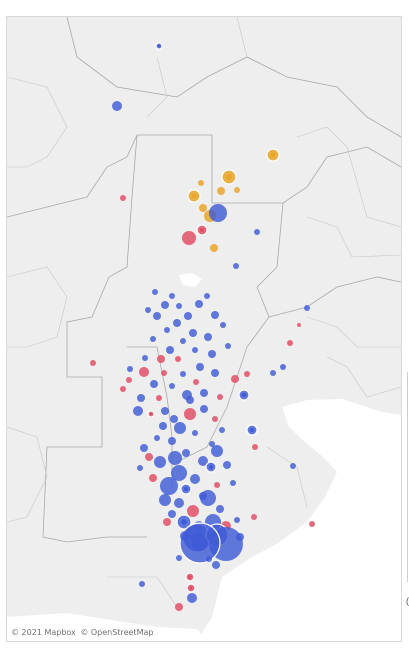 This screenshot has height=650, width=409. Describe the element at coordinates (83, 632) in the screenshot. I see `map-attribution: © 2021 Mapbox © OpenStreetMap` at that location.